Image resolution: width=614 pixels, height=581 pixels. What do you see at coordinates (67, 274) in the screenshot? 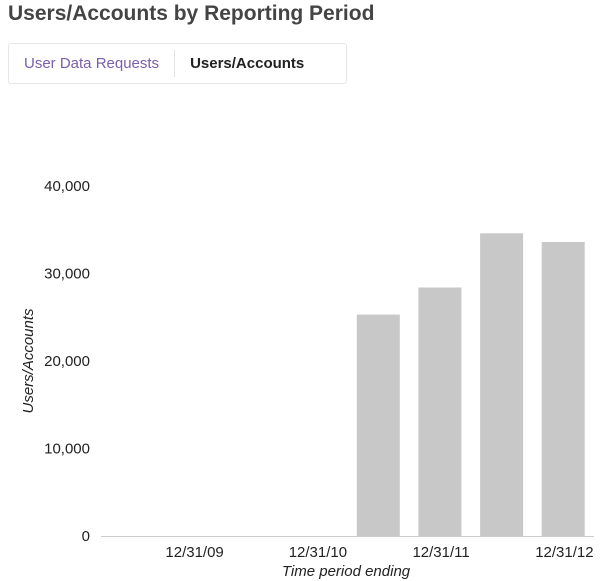
I see `y-tick-label: 30,000` at bounding box center [67, 274].